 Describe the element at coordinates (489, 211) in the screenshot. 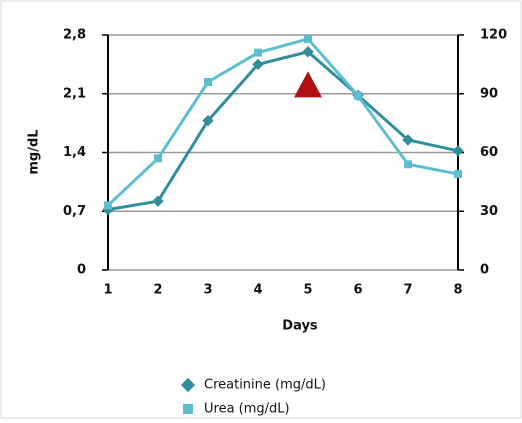

I see `y2-tick-label: 30` at that location.